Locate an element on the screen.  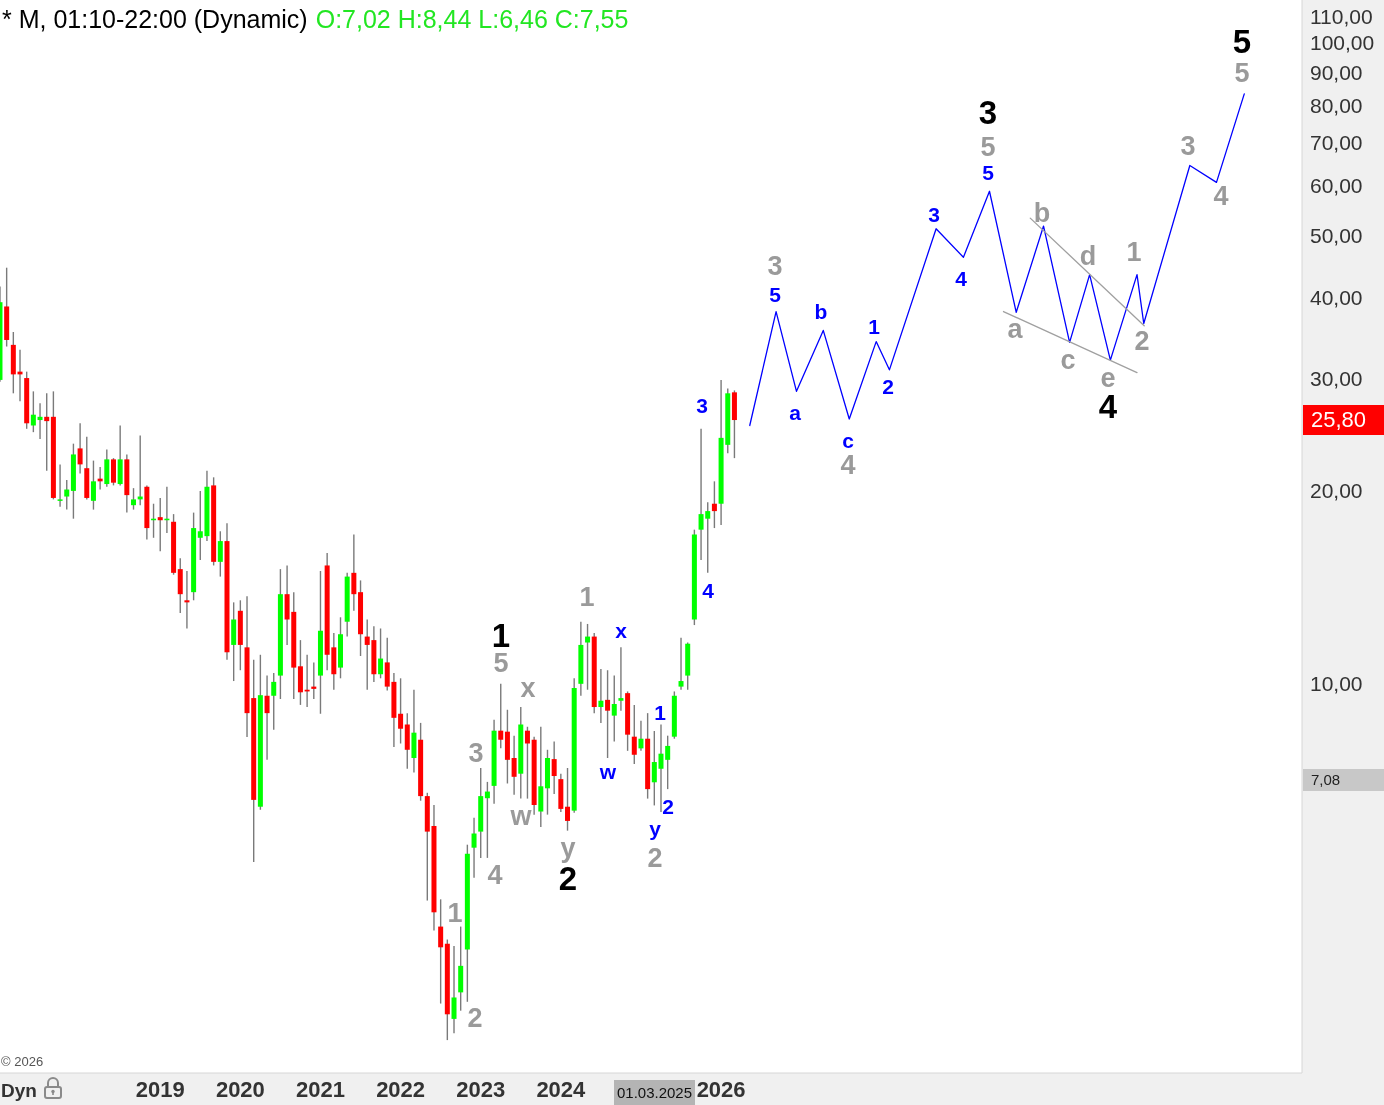
text: Dyn is located at coordinates (19, 1090).